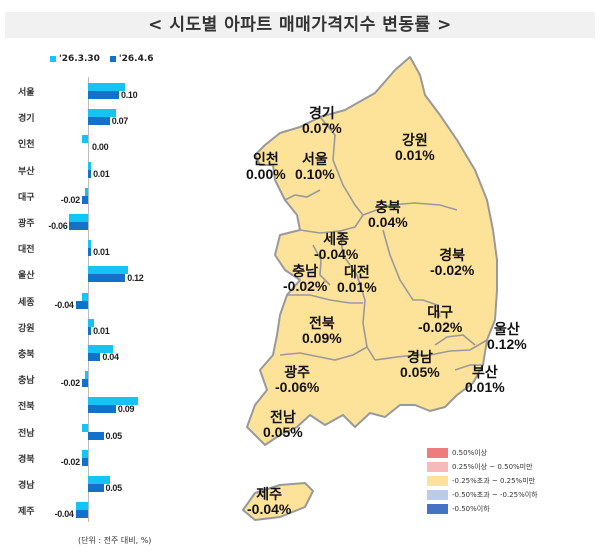 The width and height of the screenshot is (600, 559). What do you see at coordinates (80, 276) in the screenshot?
I see `chart-row: 울산 0.12` at bounding box center [80, 276].